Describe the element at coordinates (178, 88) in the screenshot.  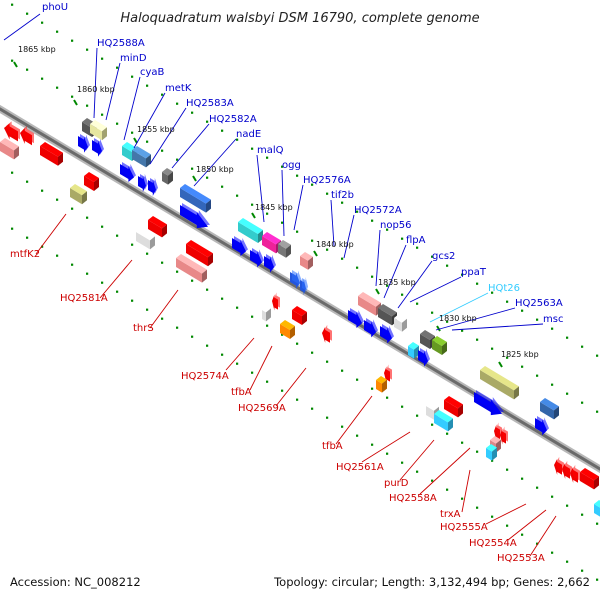
I see `gene-label: metK` at that location.